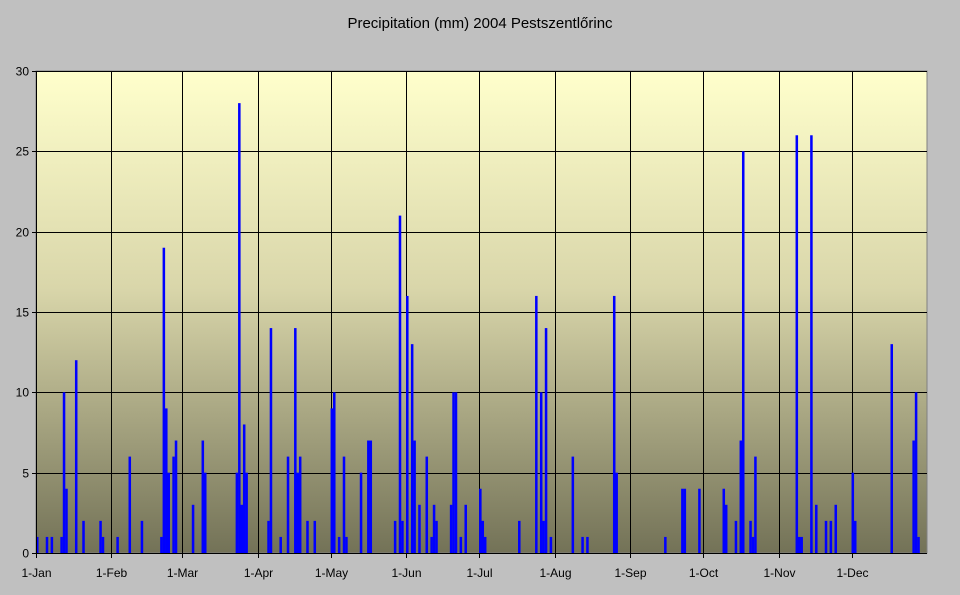 This screenshot has height=595, width=960. What do you see at coordinates (23, 233) in the screenshot?
I see `y-tick-label: 20` at bounding box center [23, 233].